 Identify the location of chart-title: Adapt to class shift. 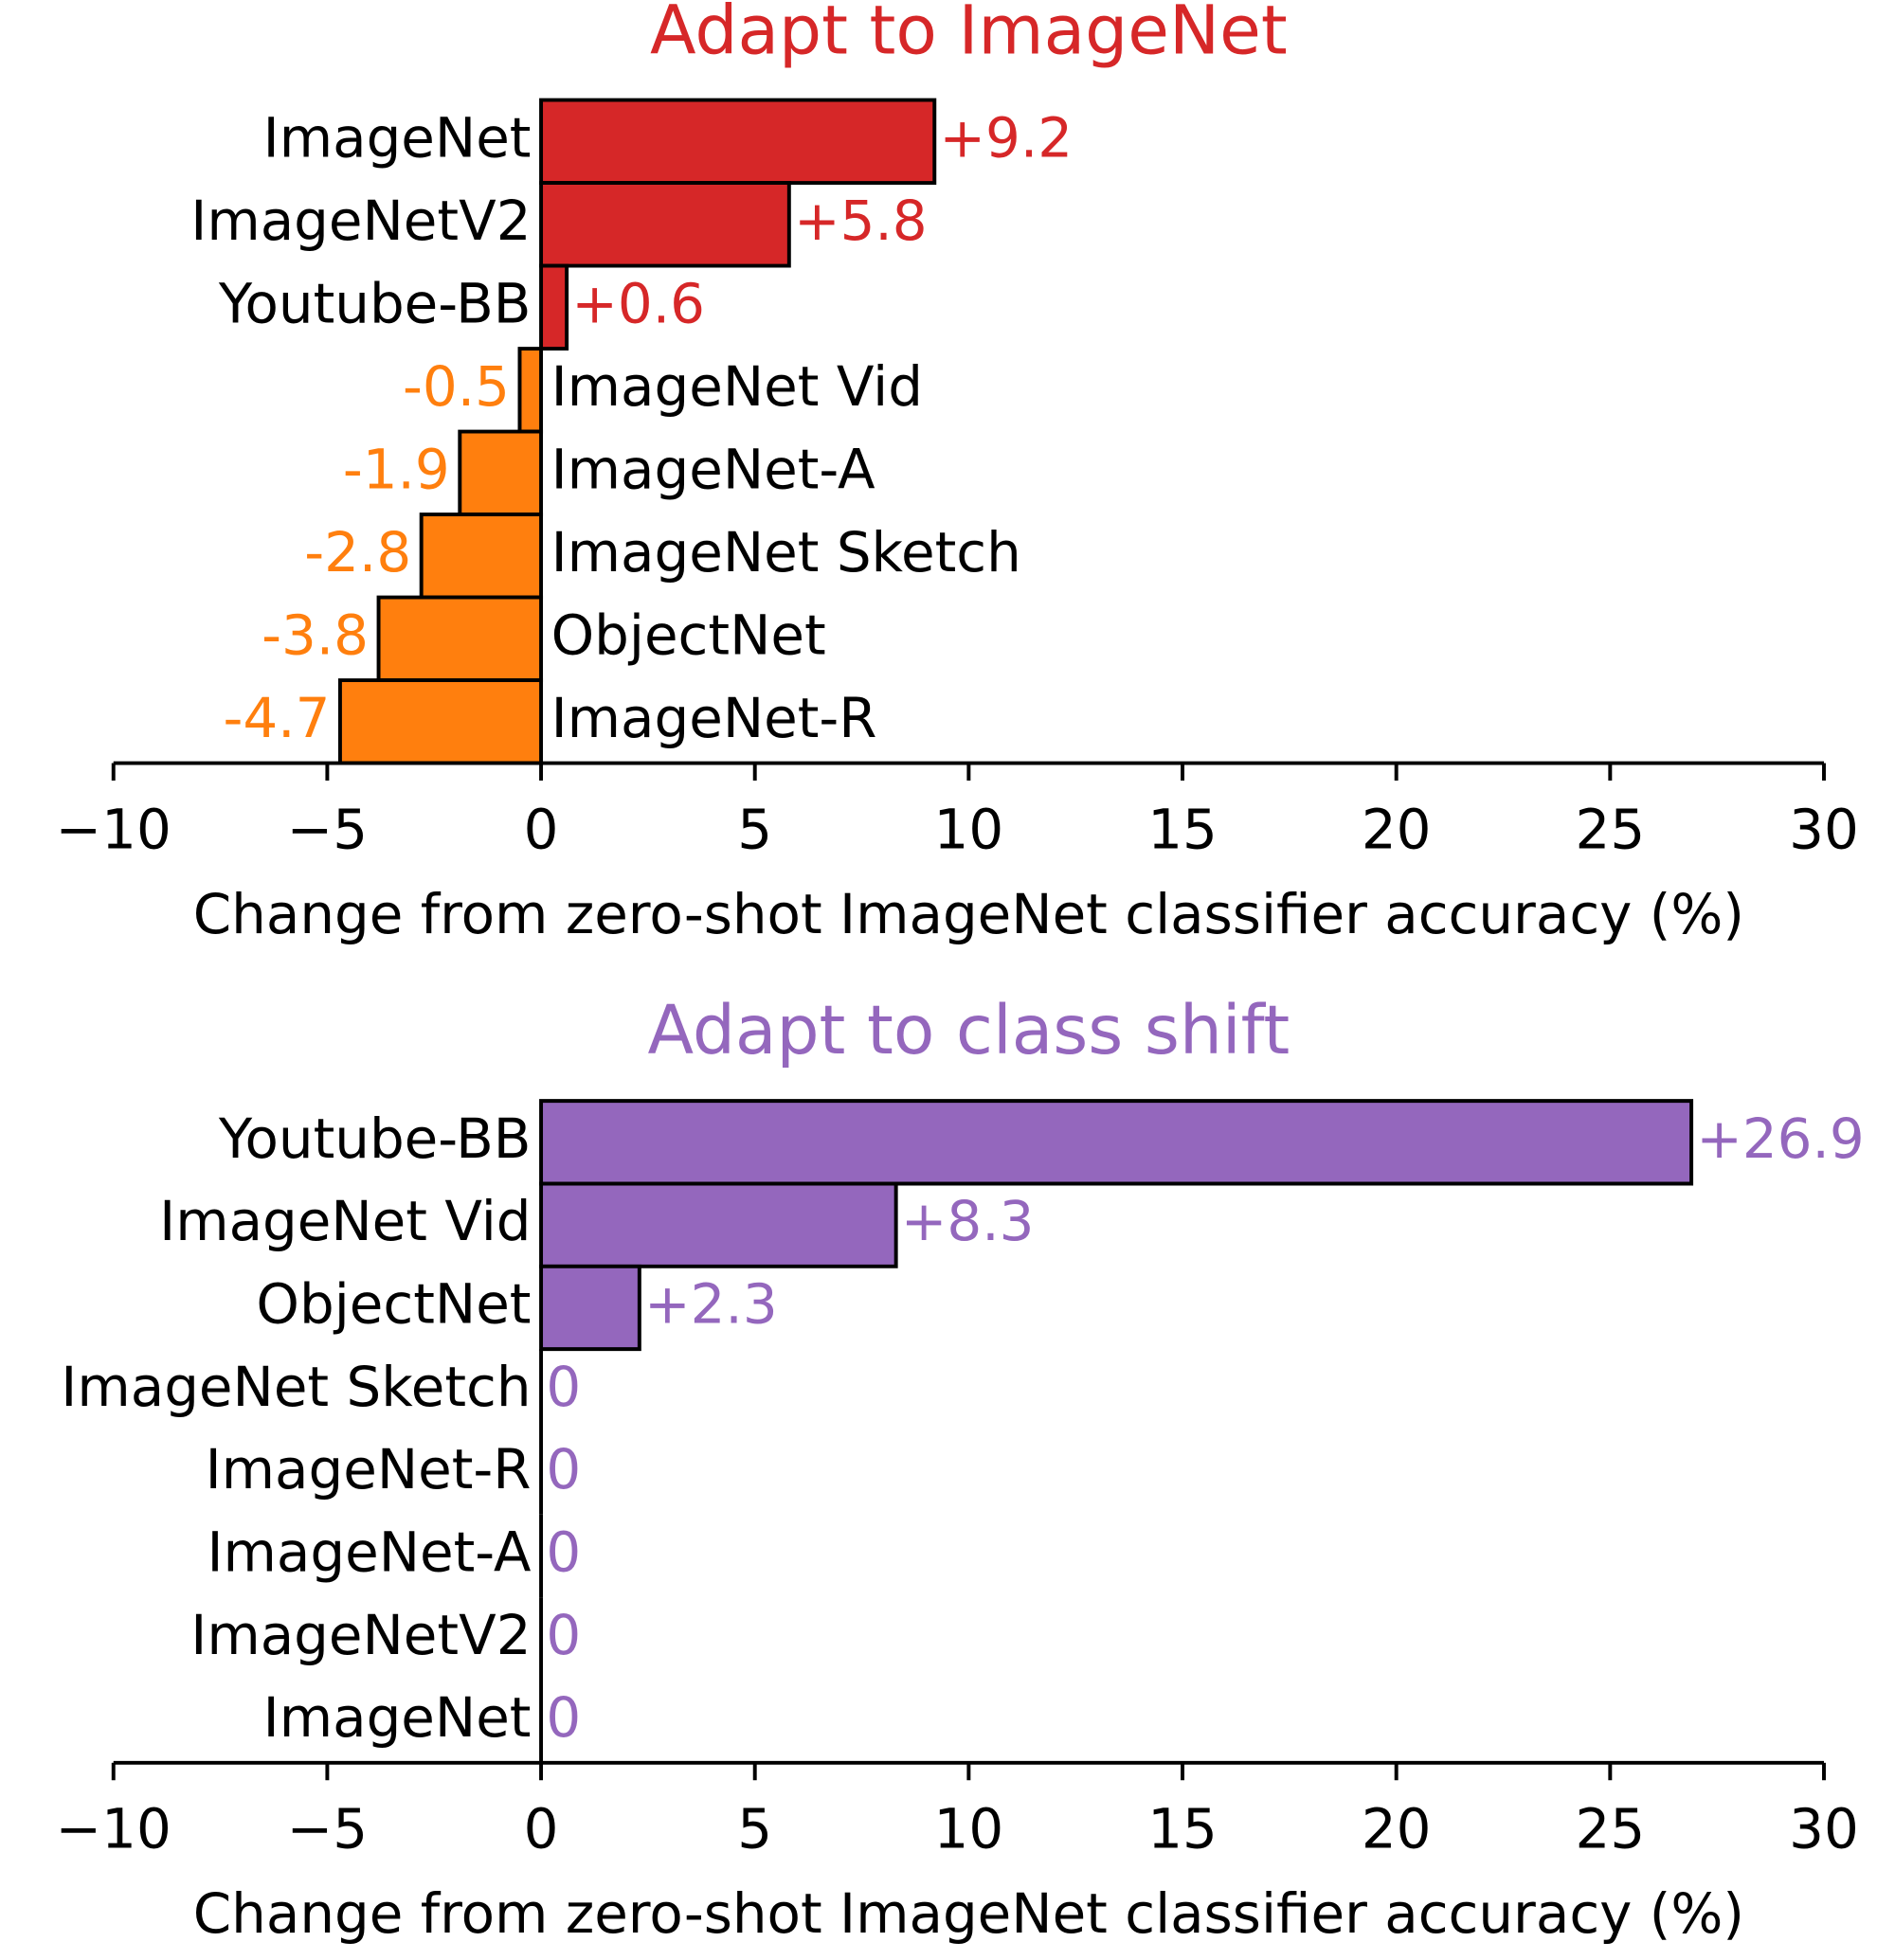
(968, 1030).